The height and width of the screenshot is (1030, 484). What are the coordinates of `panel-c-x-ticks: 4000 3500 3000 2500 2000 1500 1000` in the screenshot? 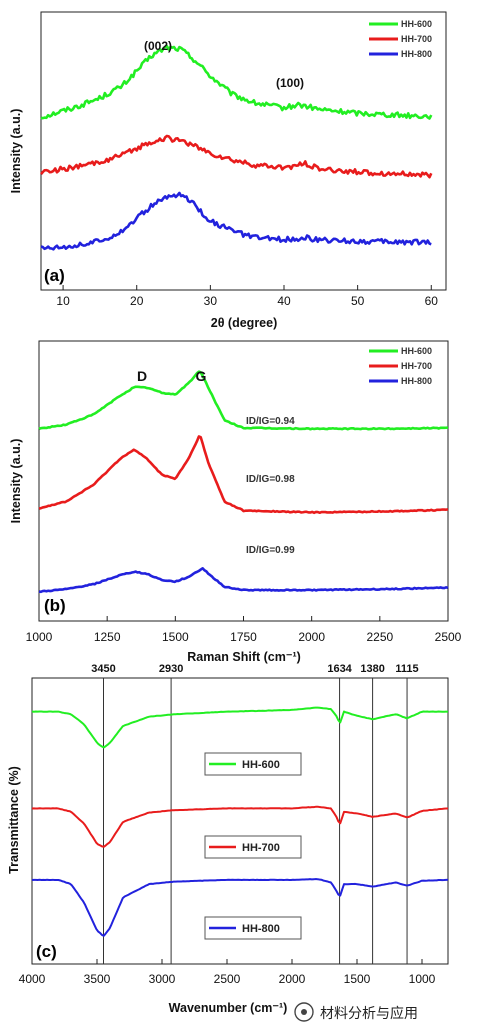 It's located at (227, 972).